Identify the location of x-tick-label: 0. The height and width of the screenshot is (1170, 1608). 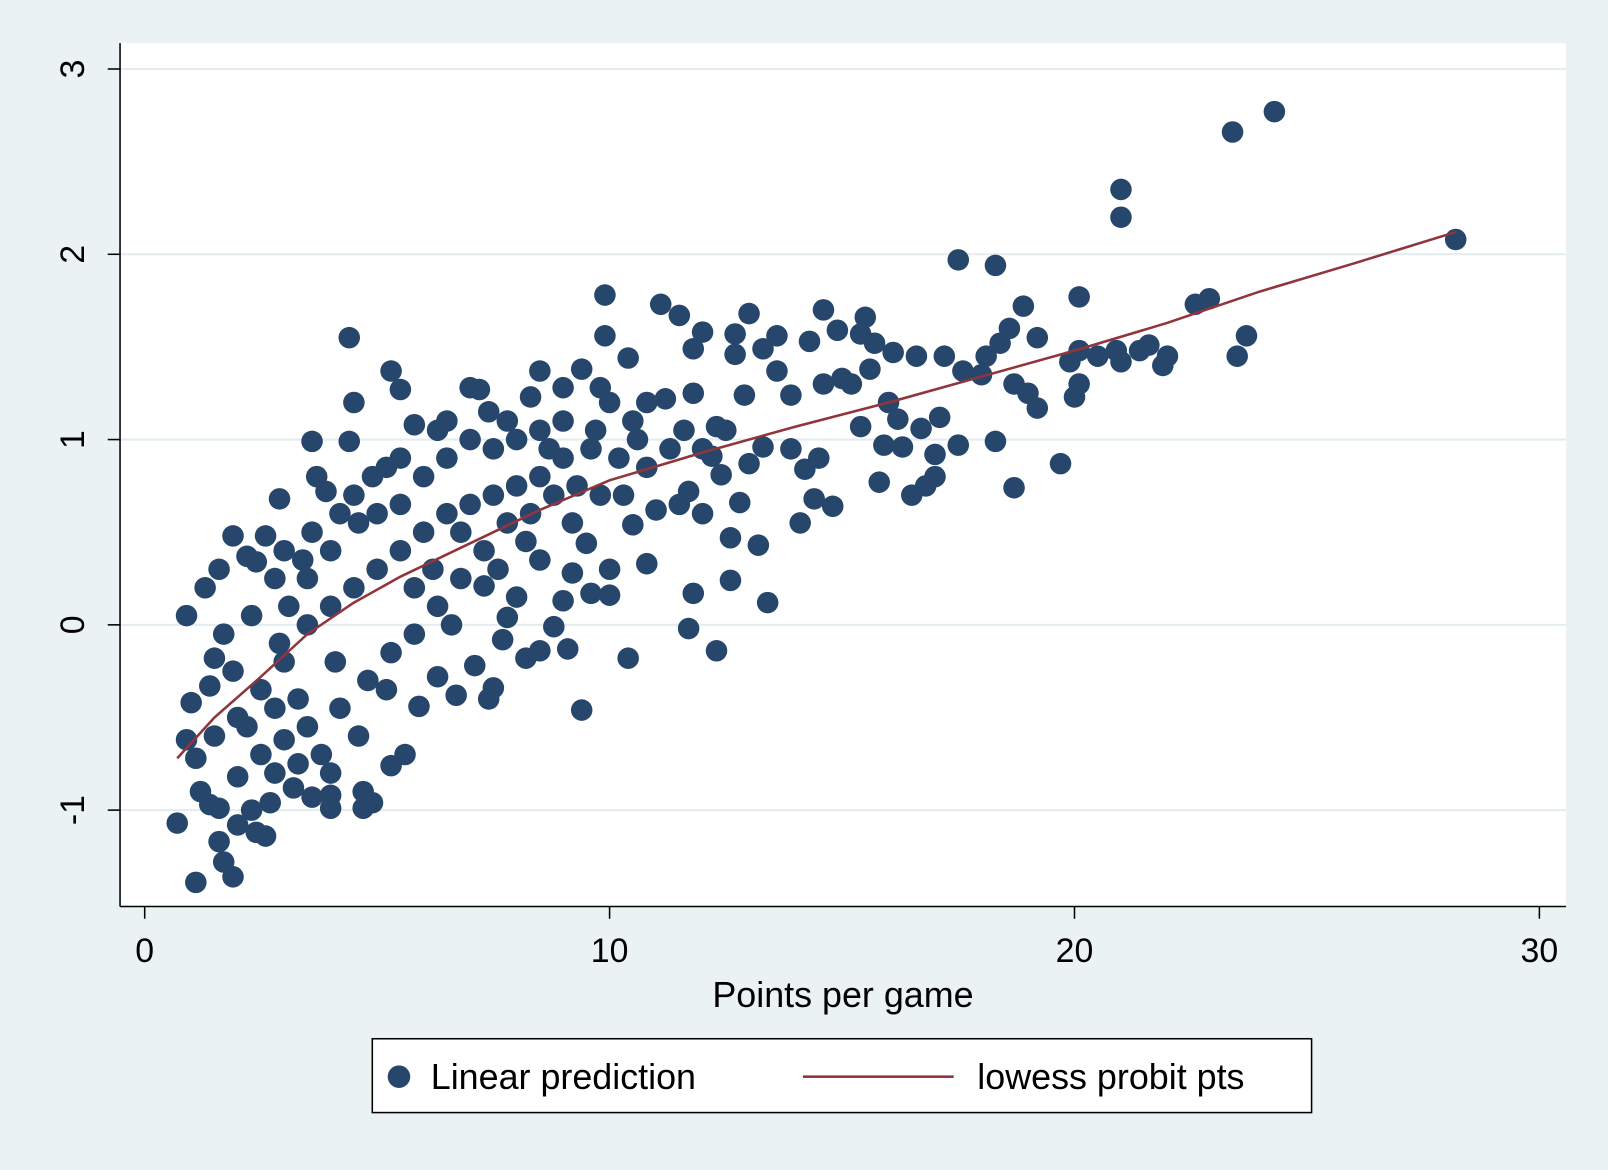
(144, 951).